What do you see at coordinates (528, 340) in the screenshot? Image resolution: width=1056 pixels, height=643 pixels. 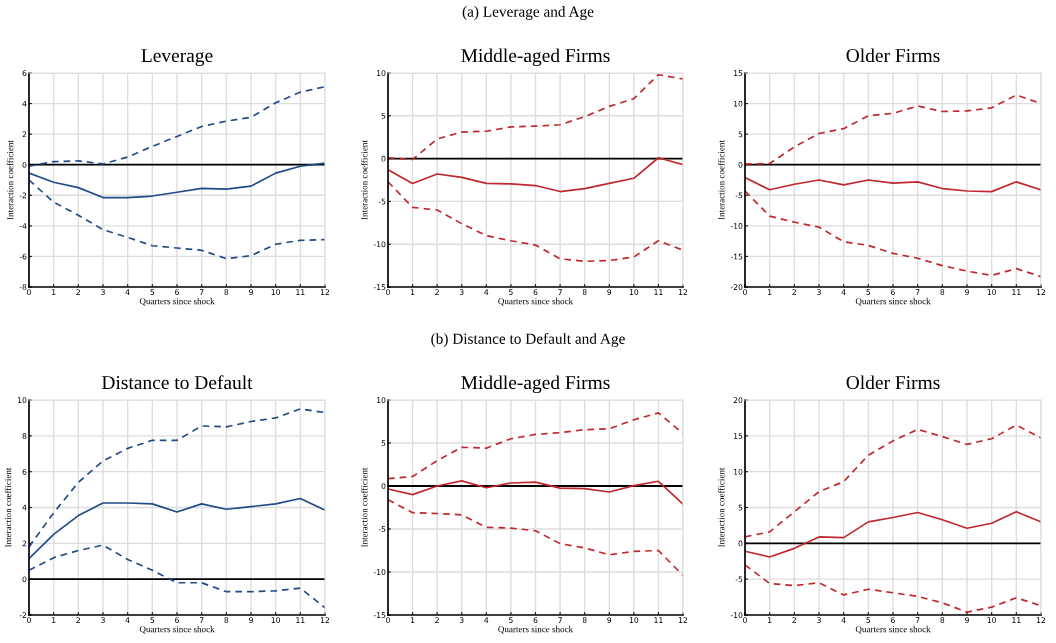 I see `text: (b) Distance to Default and Age` at bounding box center [528, 340].